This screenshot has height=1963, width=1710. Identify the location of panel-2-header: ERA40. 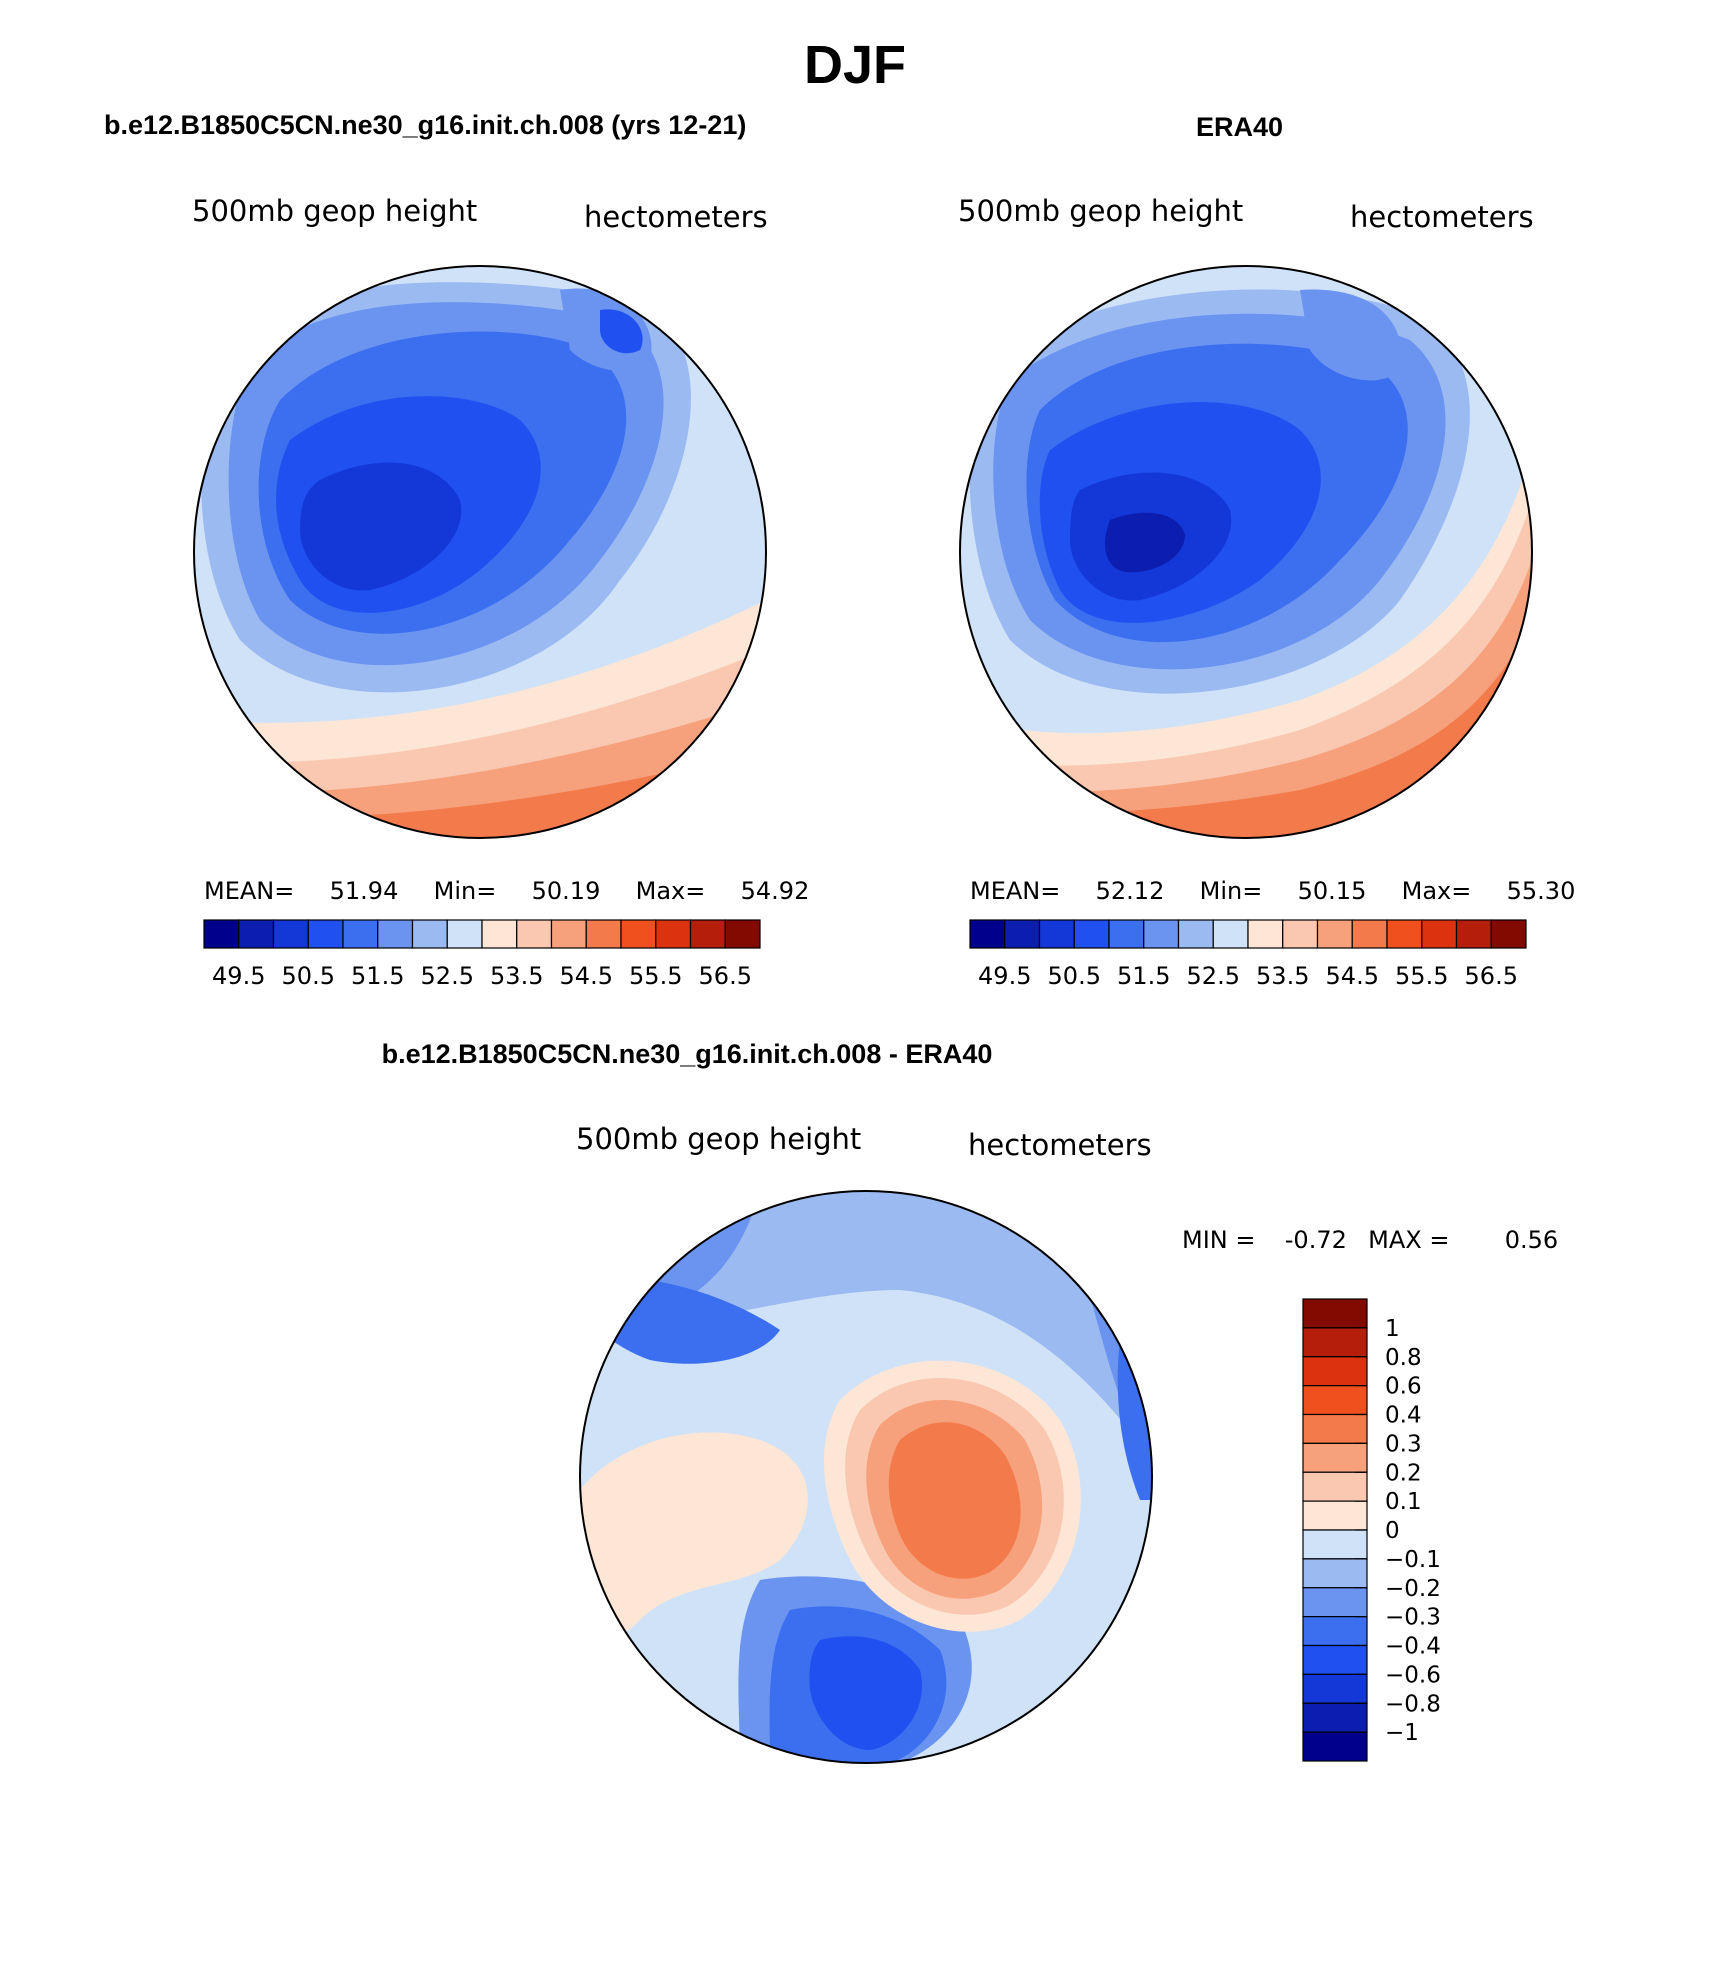
(1240, 127).